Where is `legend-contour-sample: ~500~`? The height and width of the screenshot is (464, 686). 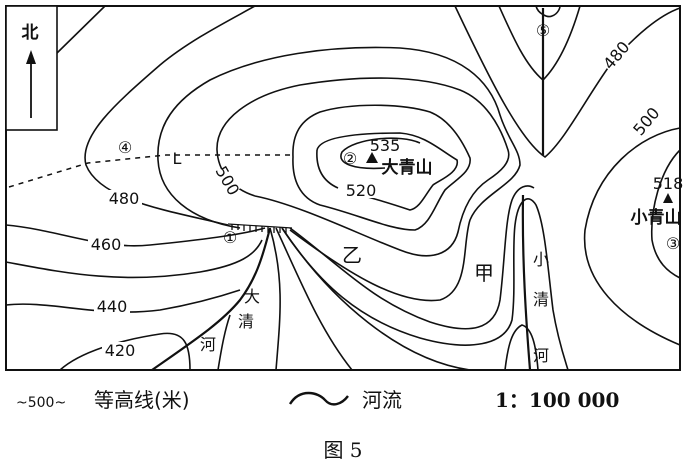
legend-contour-sample: ~500~ is located at coordinates (41, 403).